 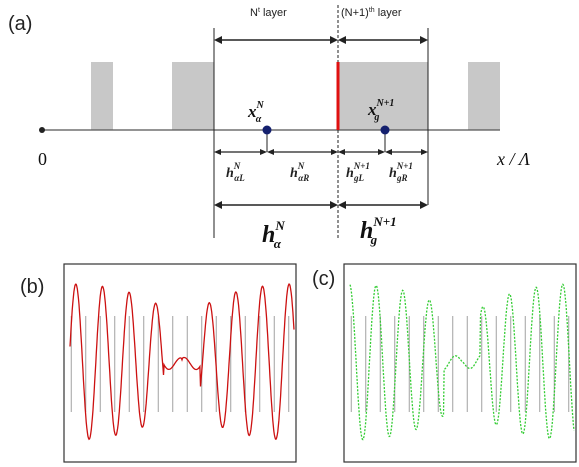 I want to click on h-a-label: hN α, so click(x=273, y=234).